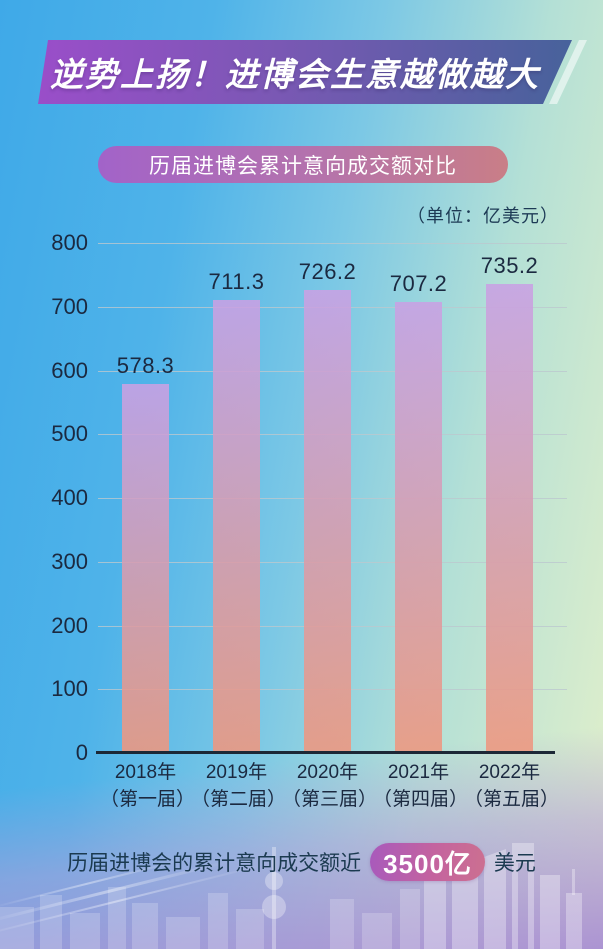 The image size is (603, 949). What do you see at coordinates (421, 786) in the screenshot?
I see `x-tick-label: 2021年 （第四届）` at bounding box center [421, 786].